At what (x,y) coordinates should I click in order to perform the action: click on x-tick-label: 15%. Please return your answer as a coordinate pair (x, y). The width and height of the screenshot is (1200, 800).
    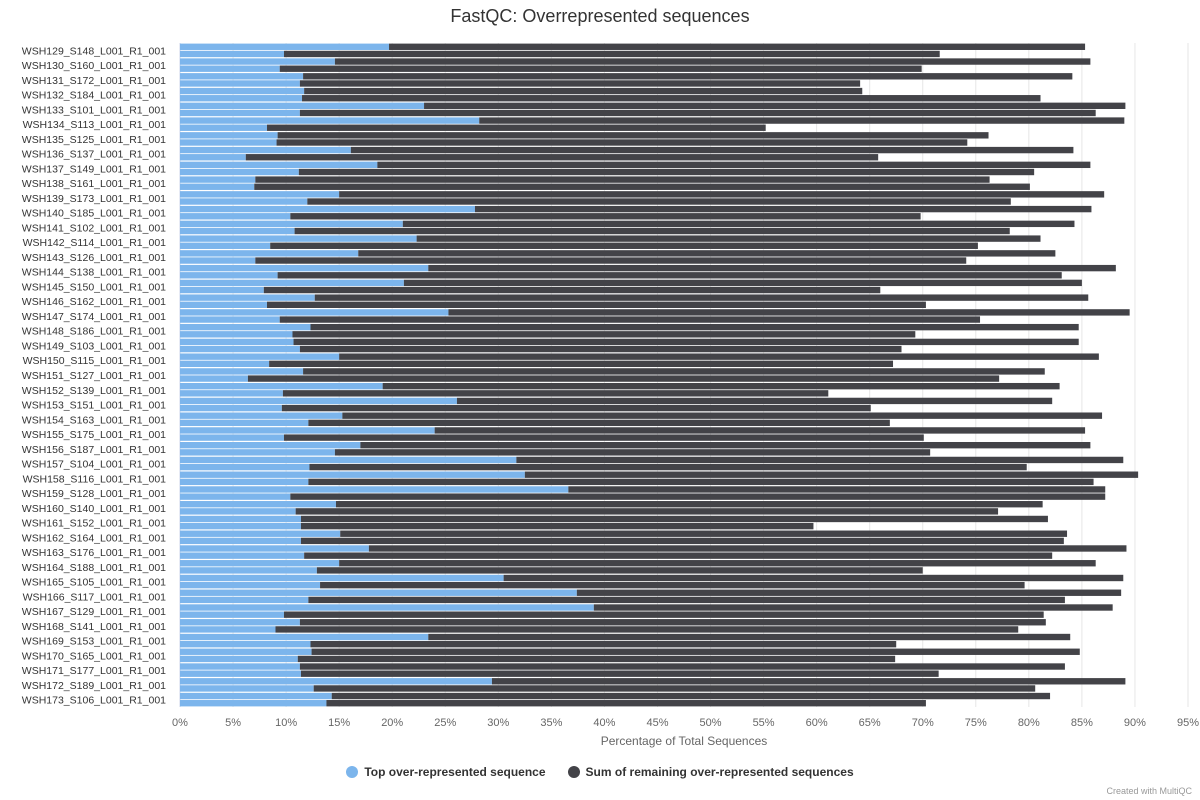
    Looking at the image, I should click on (339, 723).